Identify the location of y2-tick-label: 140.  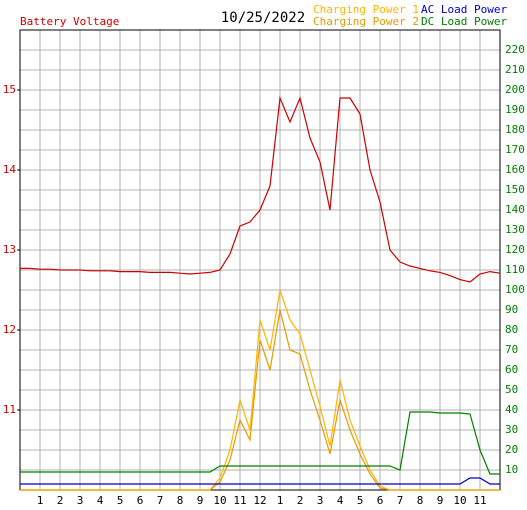
(515, 209).